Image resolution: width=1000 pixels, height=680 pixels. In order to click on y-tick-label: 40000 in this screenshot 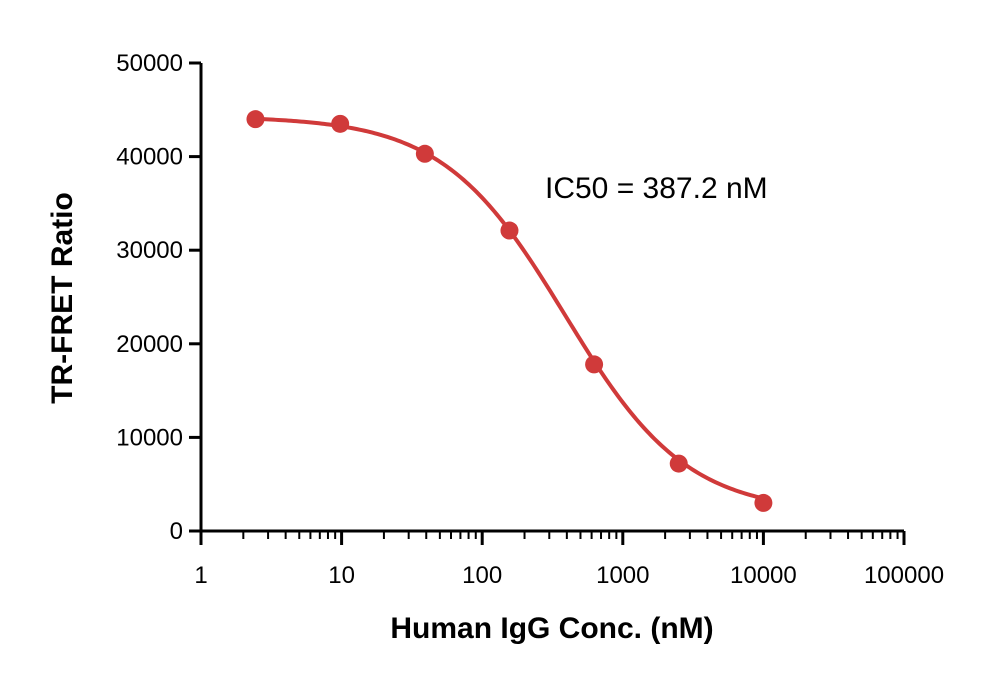, I will do `click(149, 157)`.